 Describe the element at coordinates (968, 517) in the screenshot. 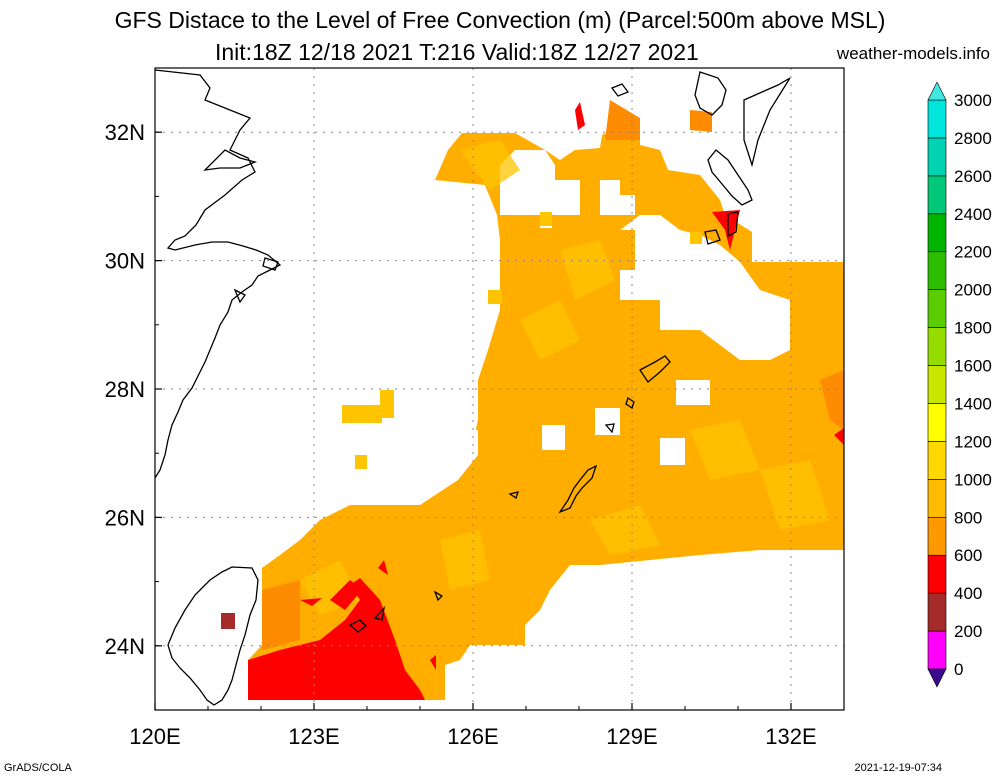

I see `colorbar-label: 800` at that location.